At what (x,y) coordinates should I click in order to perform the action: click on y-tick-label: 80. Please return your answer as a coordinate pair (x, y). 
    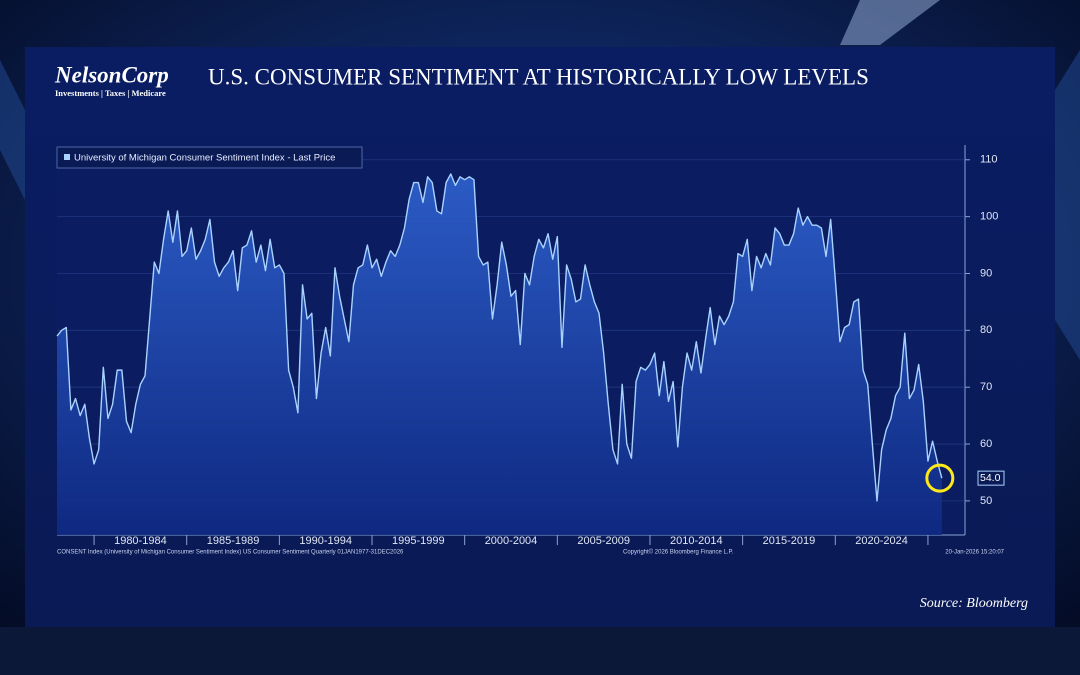
    Looking at the image, I should click on (986, 330).